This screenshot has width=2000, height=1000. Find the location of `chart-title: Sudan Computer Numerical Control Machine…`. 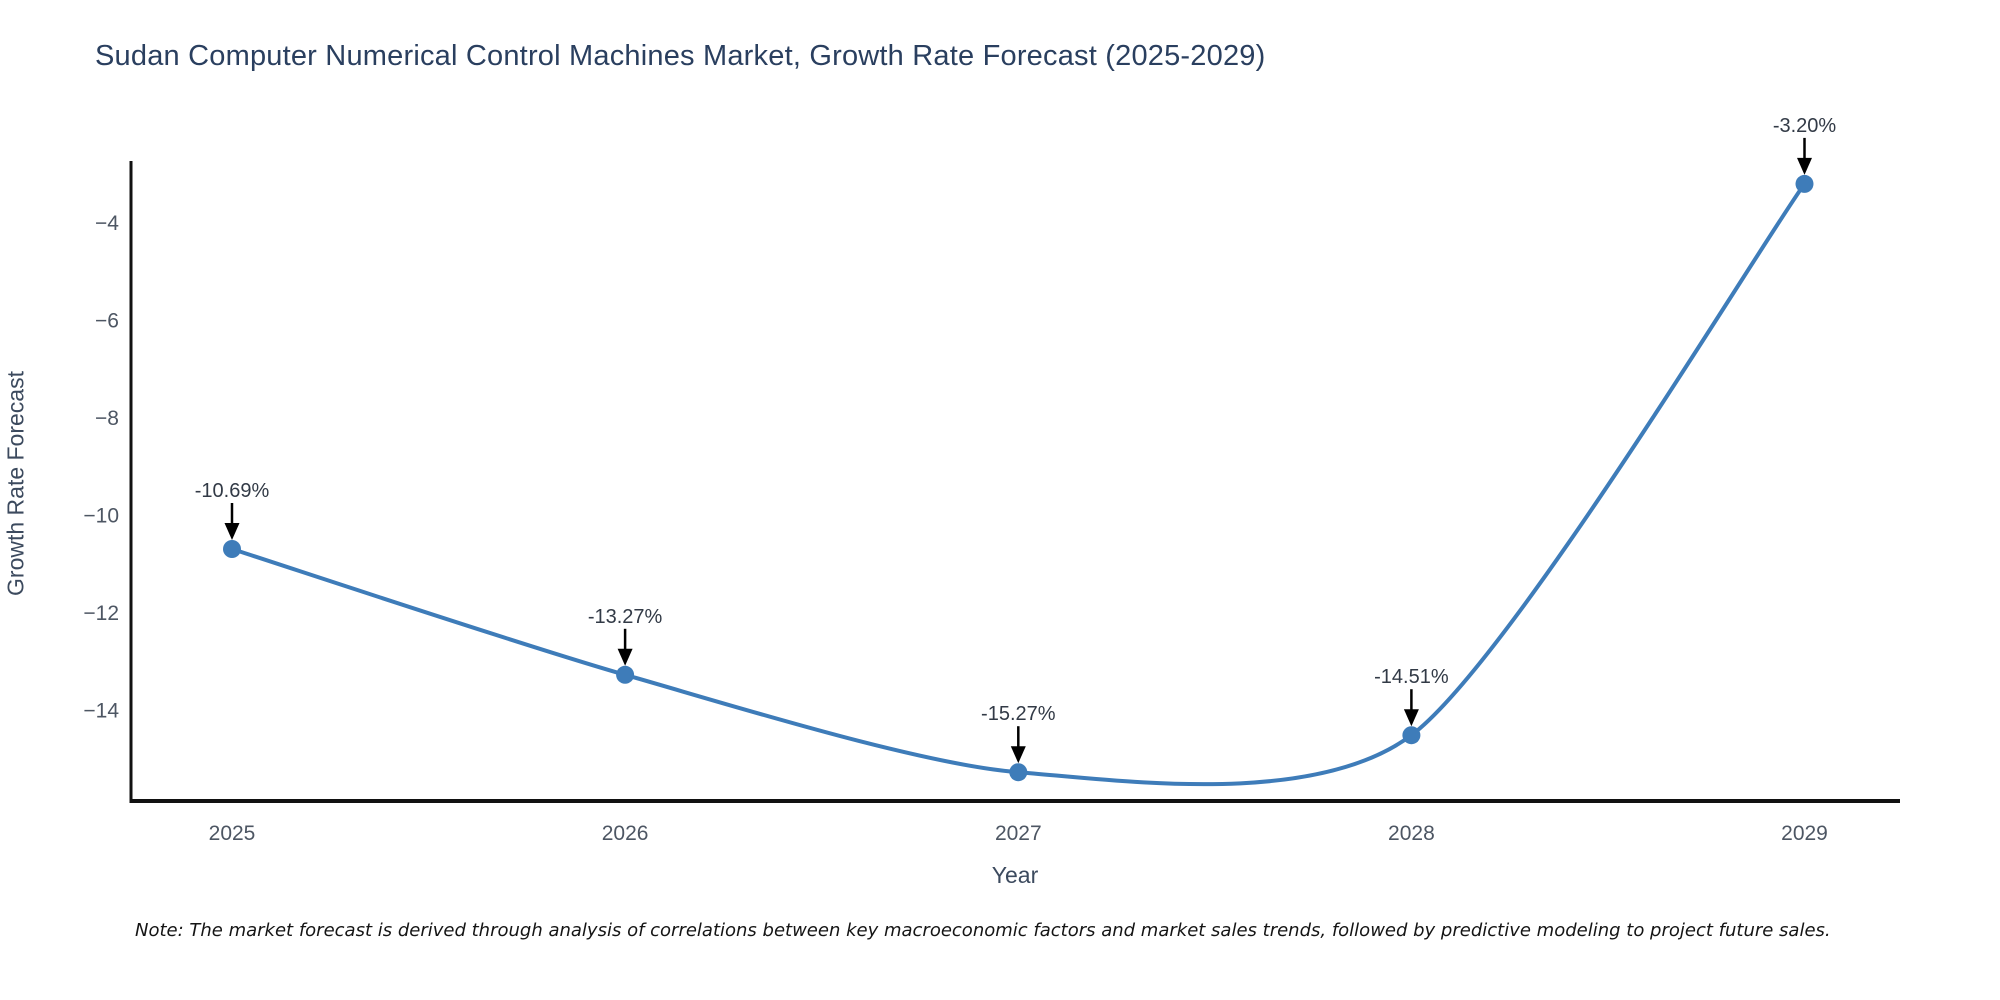

chart-title: Sudan Computer Numerical Control Machine… is located at coordinates (680, 56).